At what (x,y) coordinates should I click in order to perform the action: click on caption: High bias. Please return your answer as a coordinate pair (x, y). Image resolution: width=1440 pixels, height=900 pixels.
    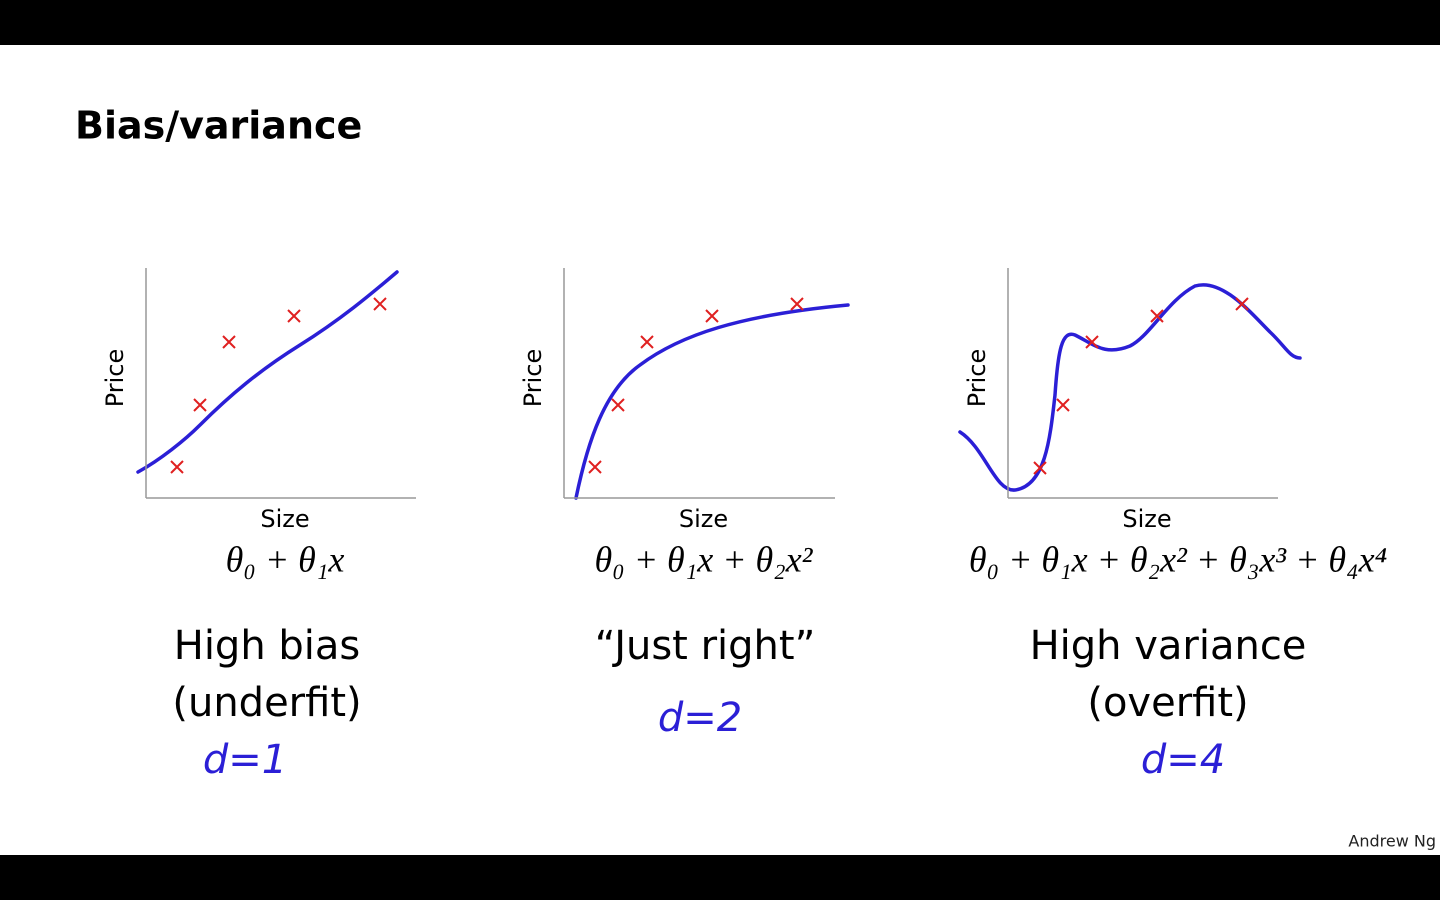
    Looking at the image, I should click on (267, 646).